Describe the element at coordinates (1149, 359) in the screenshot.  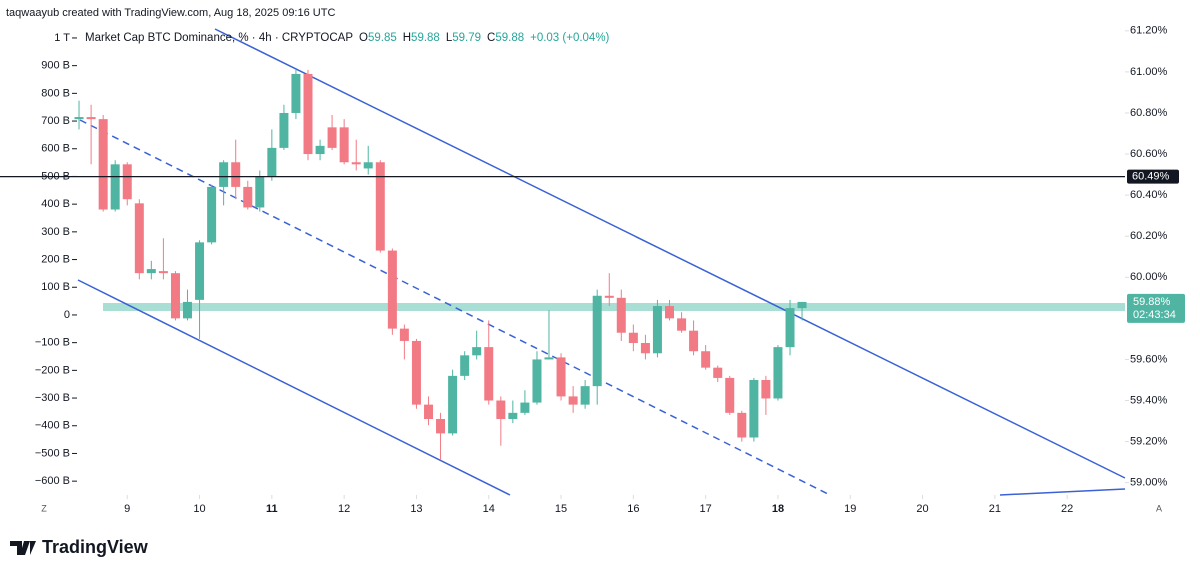
I see `y-tick-label: 59.60%` at that location.